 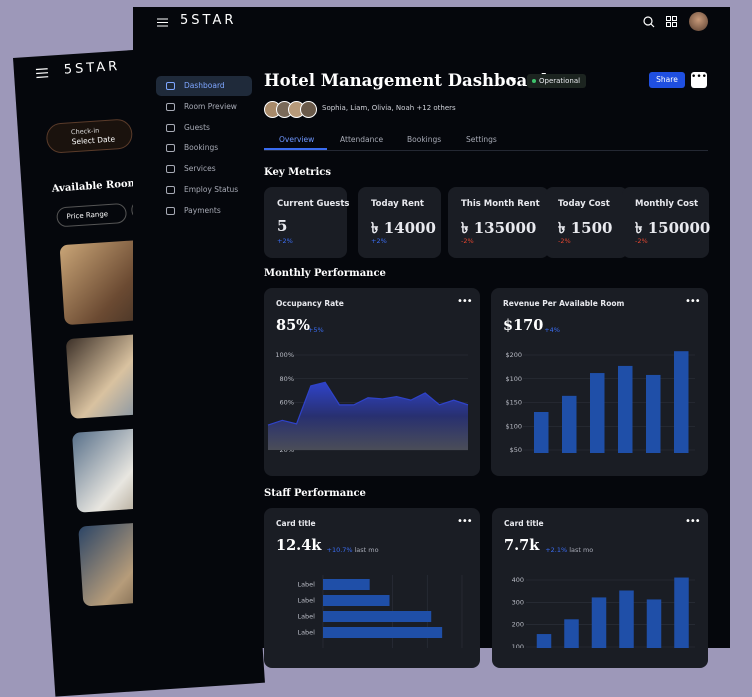 What do you see at coordinates (584, 204) in the screenshot?
I see `metric-label: Today Cost` at bounding box center [584, 204].